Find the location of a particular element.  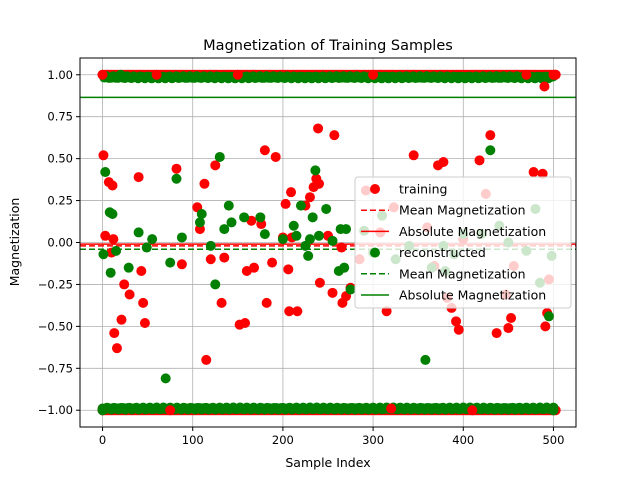

legend-label: reconstructed is located at coordinates (442, 252).